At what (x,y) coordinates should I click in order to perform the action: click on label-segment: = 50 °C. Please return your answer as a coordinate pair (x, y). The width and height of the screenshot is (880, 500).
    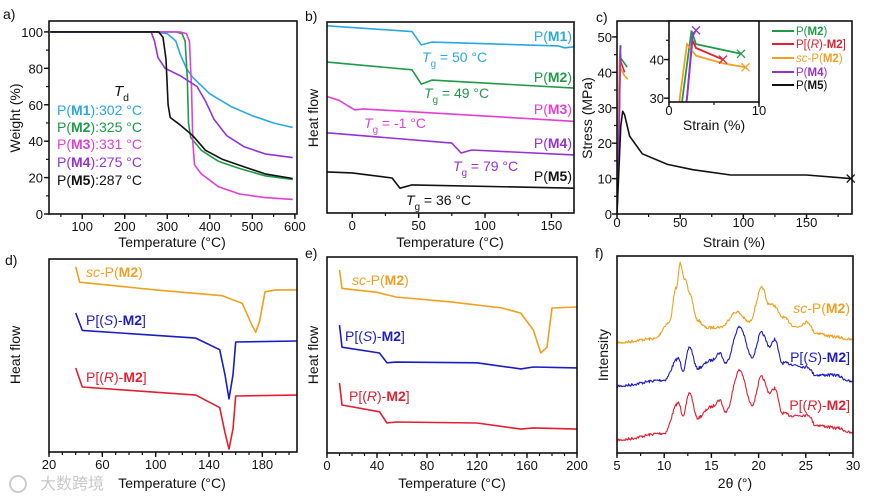
    Looking at the image, I should click on (461, 57).